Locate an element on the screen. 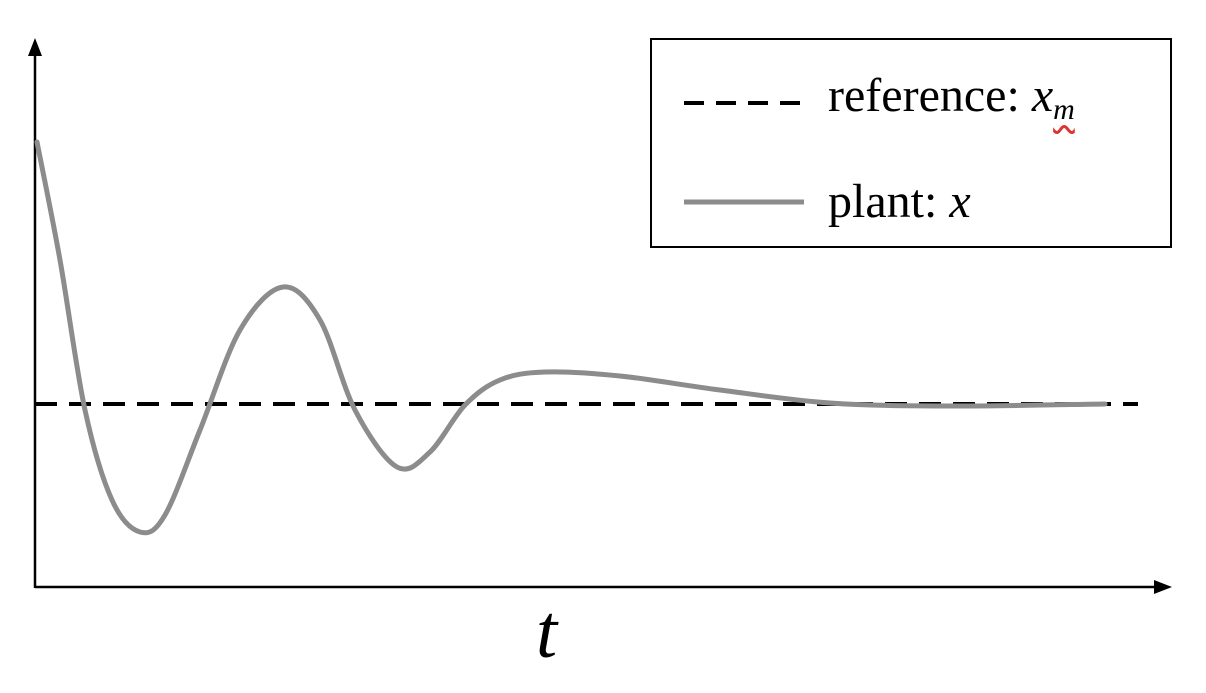  legend-swatch-reference is located at coordinates (744, 103).